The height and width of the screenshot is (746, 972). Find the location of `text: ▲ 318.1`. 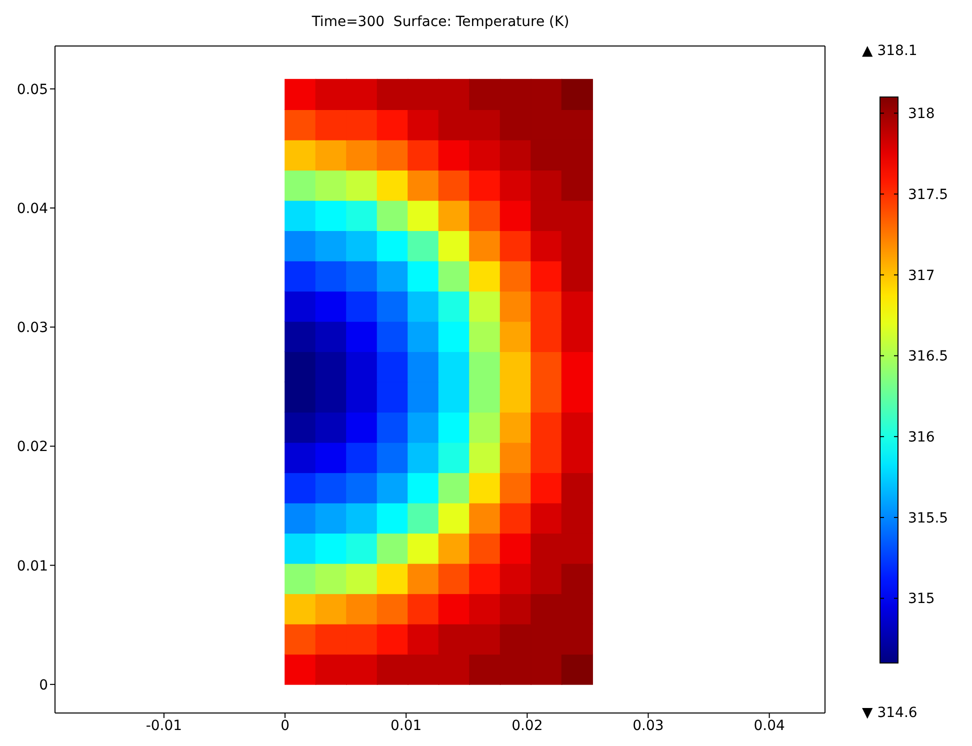

text: ▲ 318.1 is located at coordinates (890, 51).